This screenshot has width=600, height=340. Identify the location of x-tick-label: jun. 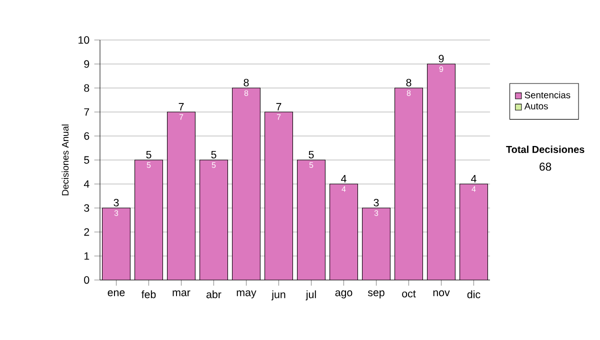
(278, 295).